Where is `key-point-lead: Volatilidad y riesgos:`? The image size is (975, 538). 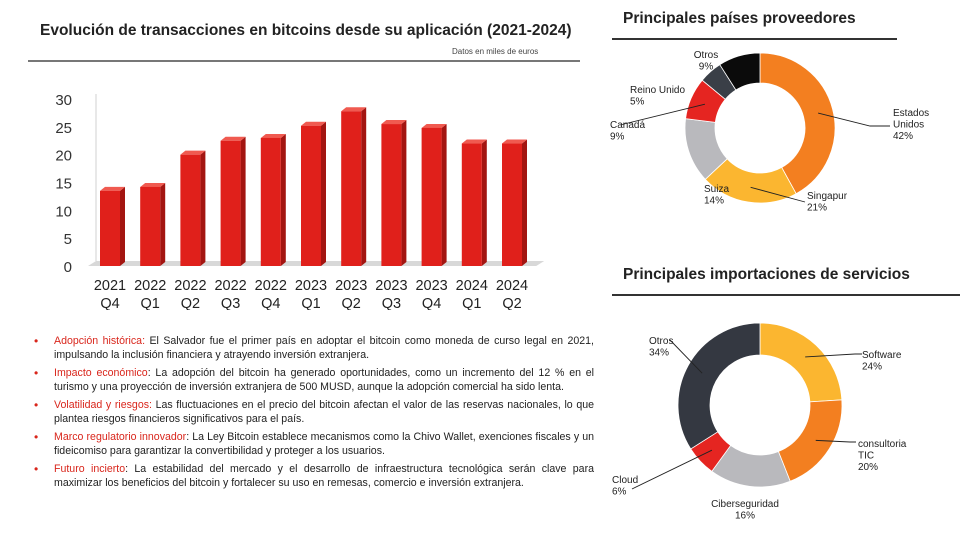
key-point-lead: Volatilidad y riesgos: is located at coordinates (103, 405).